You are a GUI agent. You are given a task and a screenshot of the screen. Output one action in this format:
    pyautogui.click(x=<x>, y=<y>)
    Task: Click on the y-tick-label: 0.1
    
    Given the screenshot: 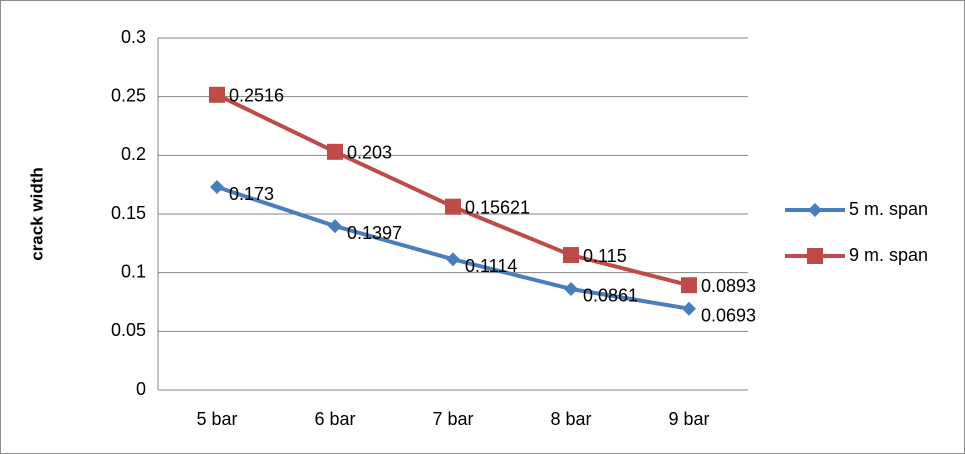 What is the action you would take?
    pyautogui.click(x=133, y=271)
    